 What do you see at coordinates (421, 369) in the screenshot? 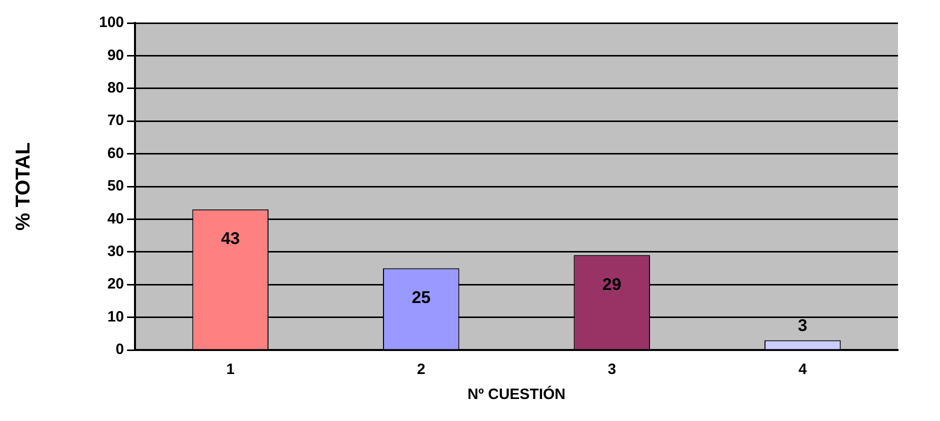
I see `x-tick-label: 2` at bounding box center [421, 369].